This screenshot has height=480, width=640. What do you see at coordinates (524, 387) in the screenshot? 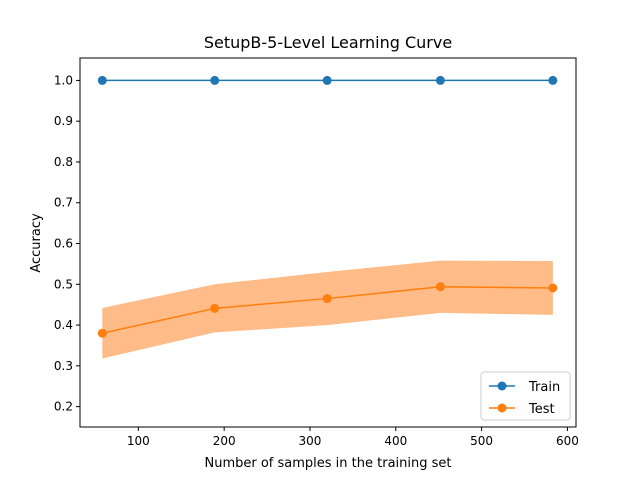
I see `legend-item-train: Train` at bounding box center [524, 387].